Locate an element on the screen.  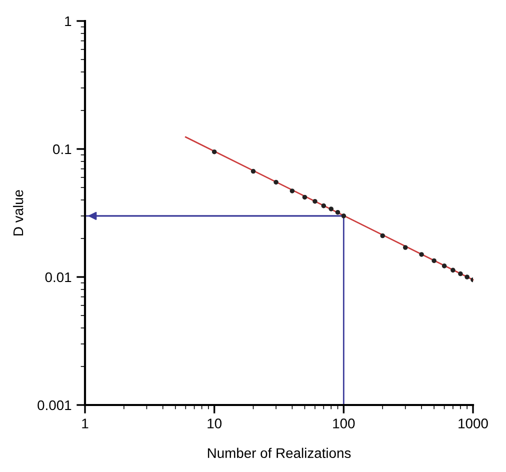
y-tick-label: 0.1 is located at coordinates (62, 149).